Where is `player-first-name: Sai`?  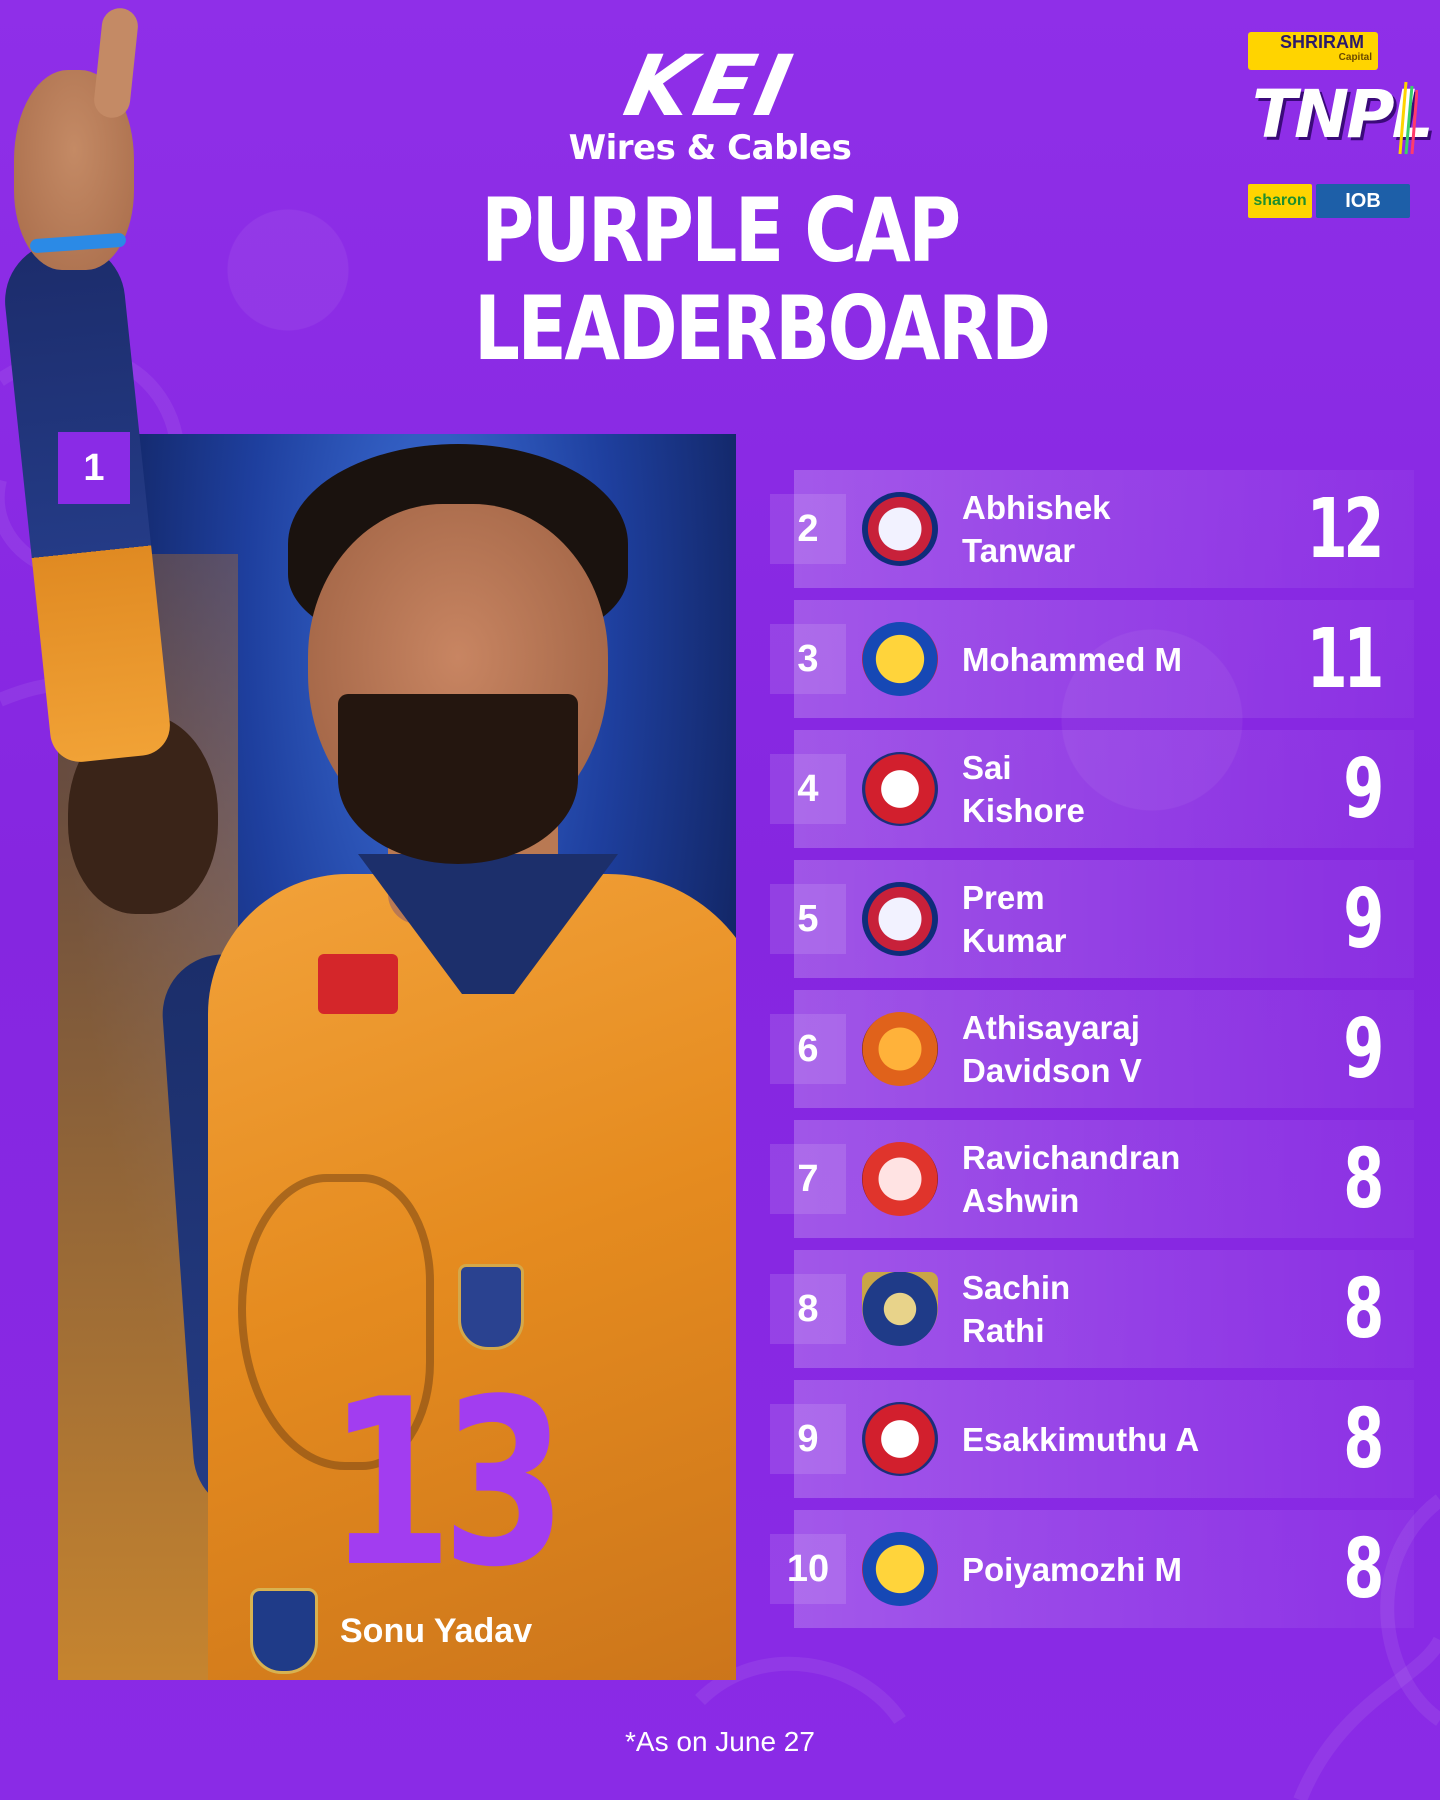
player-first-name: Sai is located at coordinates (987, 767).